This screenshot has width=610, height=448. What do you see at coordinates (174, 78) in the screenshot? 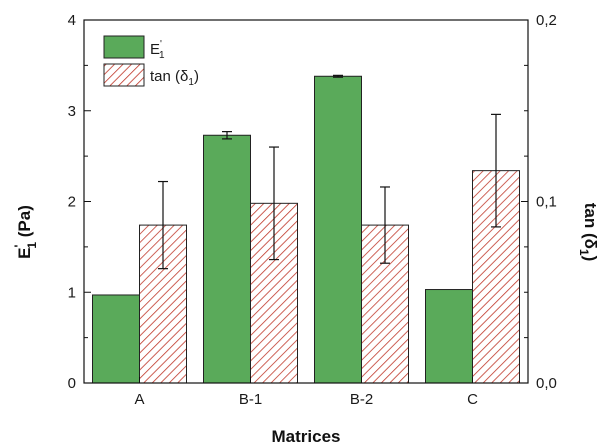
I see `legend-label-tan: tan (δ1)` at bounding box center [174, 78].